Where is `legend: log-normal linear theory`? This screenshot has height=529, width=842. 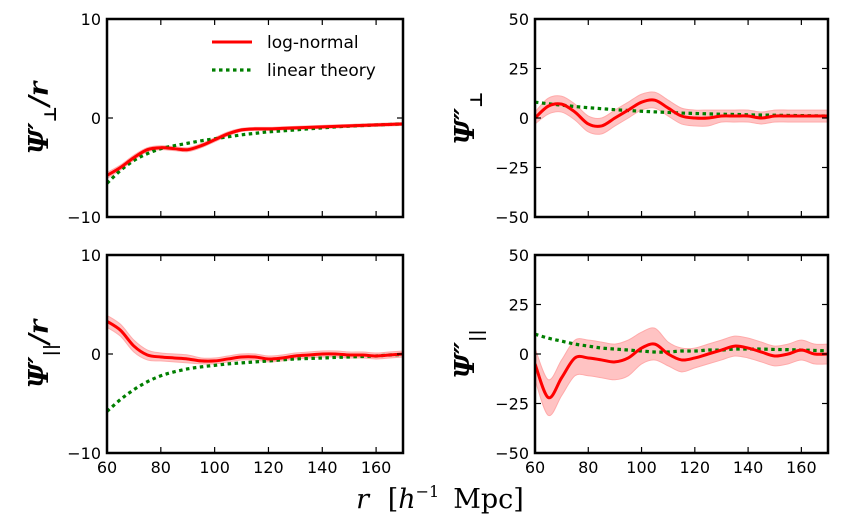 legend: log-normal linear theory is located at coordinates (294, 57).